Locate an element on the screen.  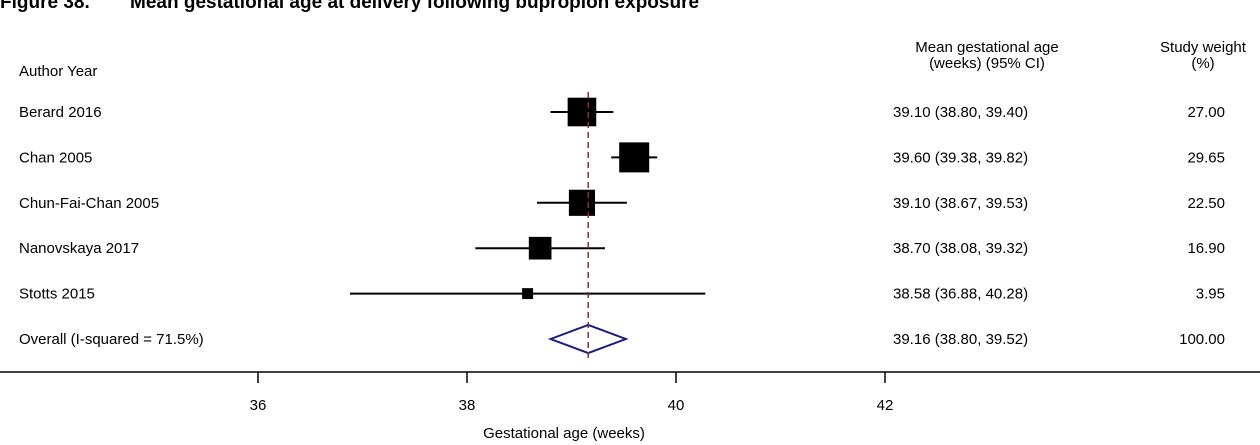
study-row: Nanovskaya 2017 38.70 (38.08, 39.32) 16.90 is located at coordinates (622, 248).